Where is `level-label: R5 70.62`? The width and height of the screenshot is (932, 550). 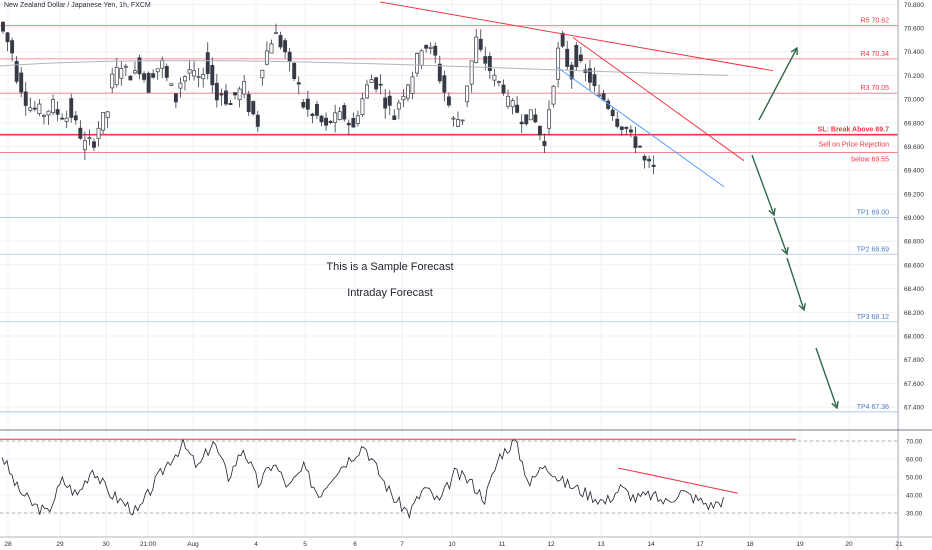 level-label: R5 70.62 is located at coordinates (875, 21).